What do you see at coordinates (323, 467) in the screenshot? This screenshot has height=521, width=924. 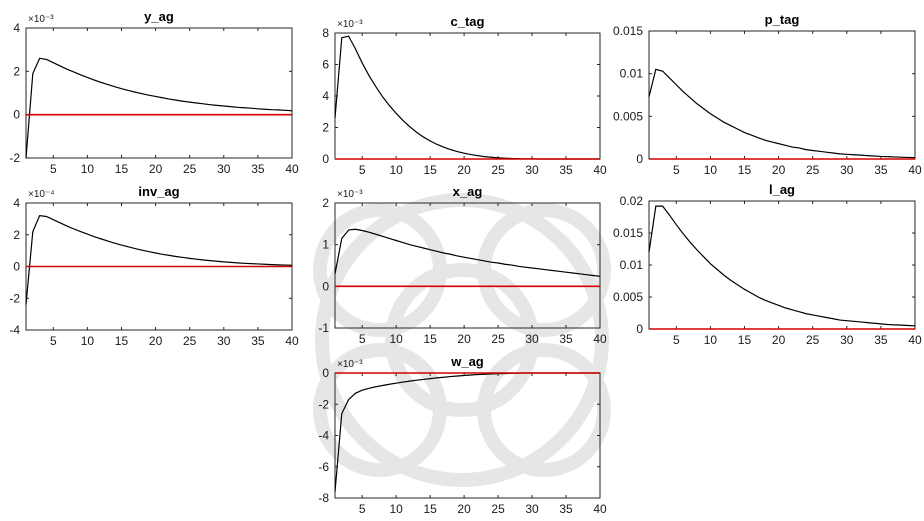 I see `y-tick-label: -6` at bounding box center [323, 467].